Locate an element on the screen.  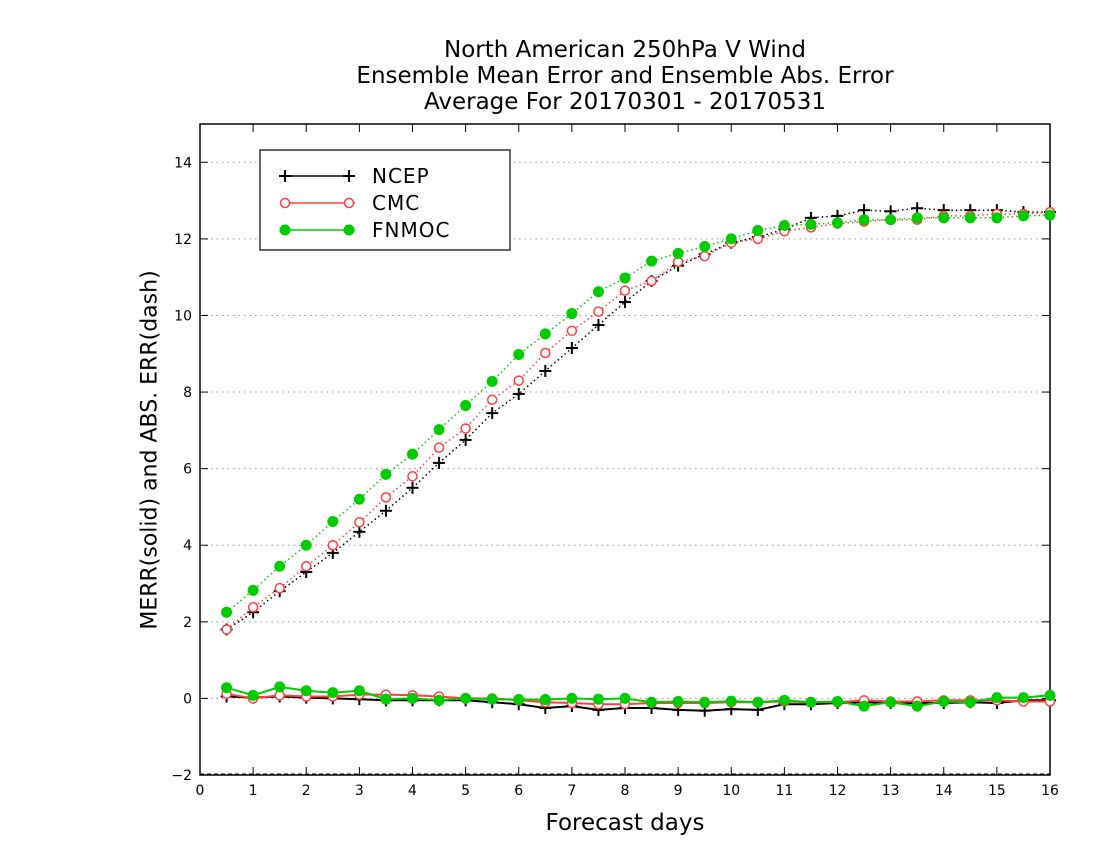
y-axis-label: MERR(solid) and ABS. ERR(dash) is located at coordinates (150, 450).